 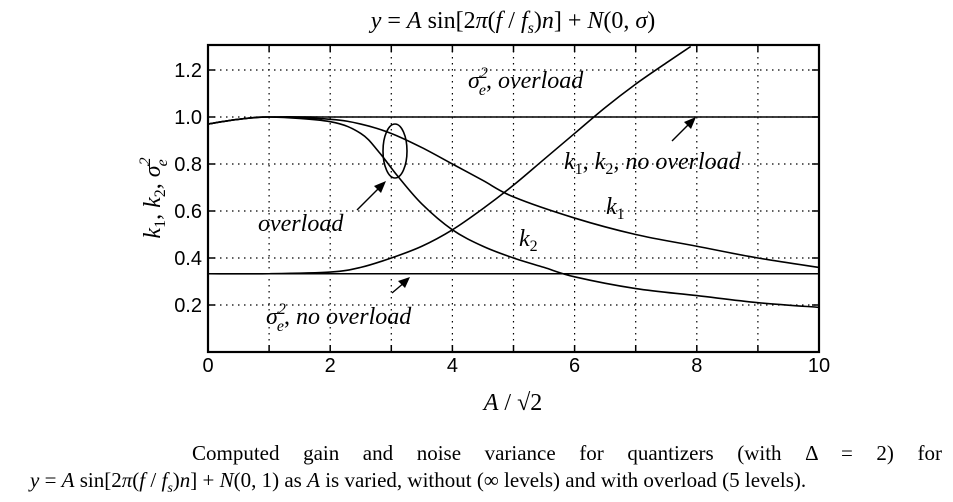 What do you see at coordinates (371, 196) in the screenshot?
I see `arrow-overload` at bounding box center [371, 196].